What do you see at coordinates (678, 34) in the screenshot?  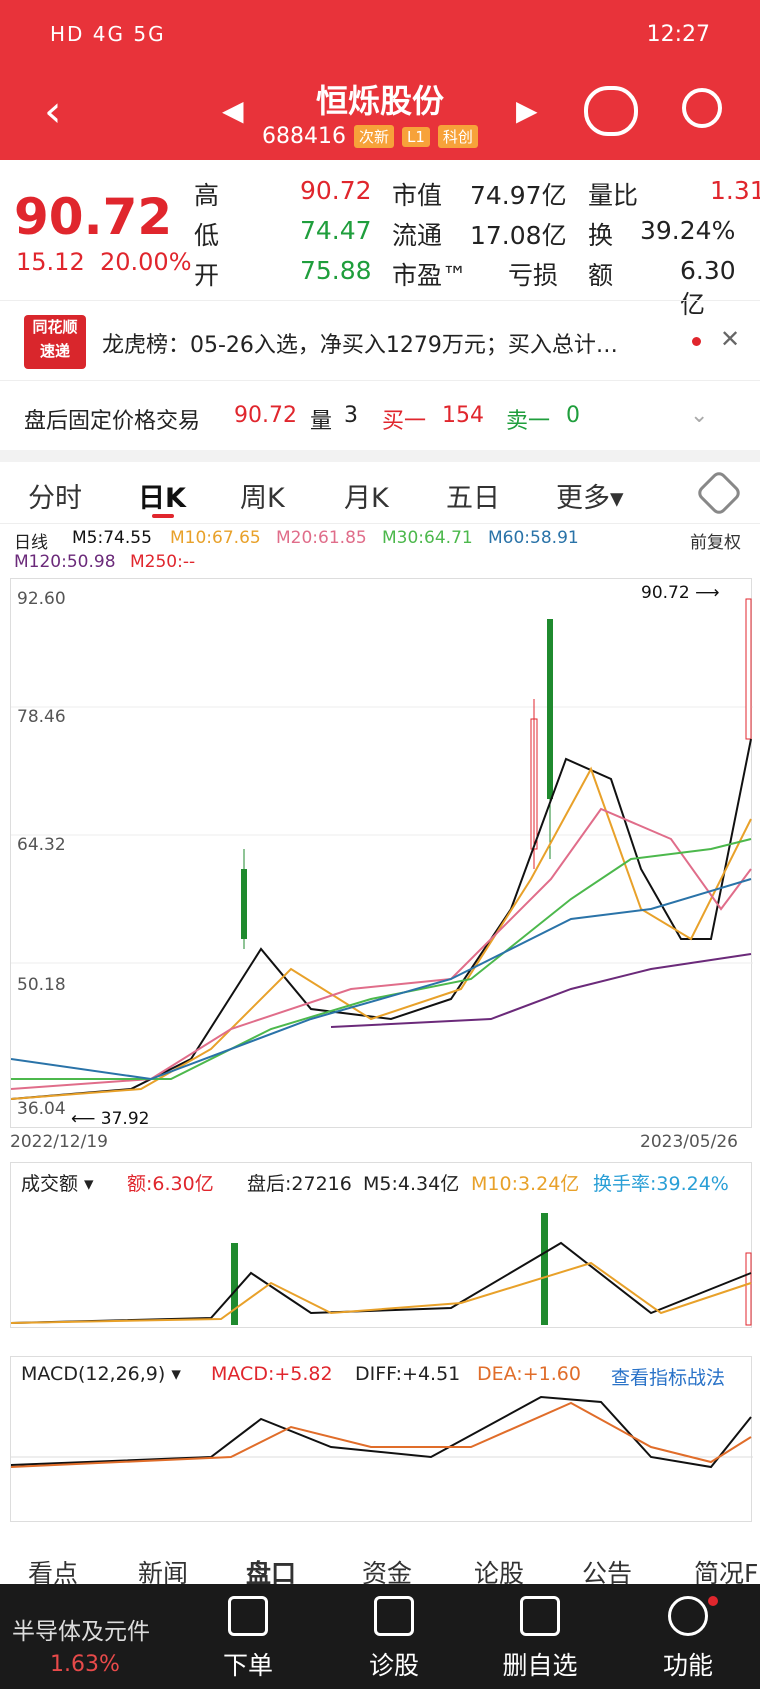 I see `clock: 12:27` at bounding box center [678, 34].